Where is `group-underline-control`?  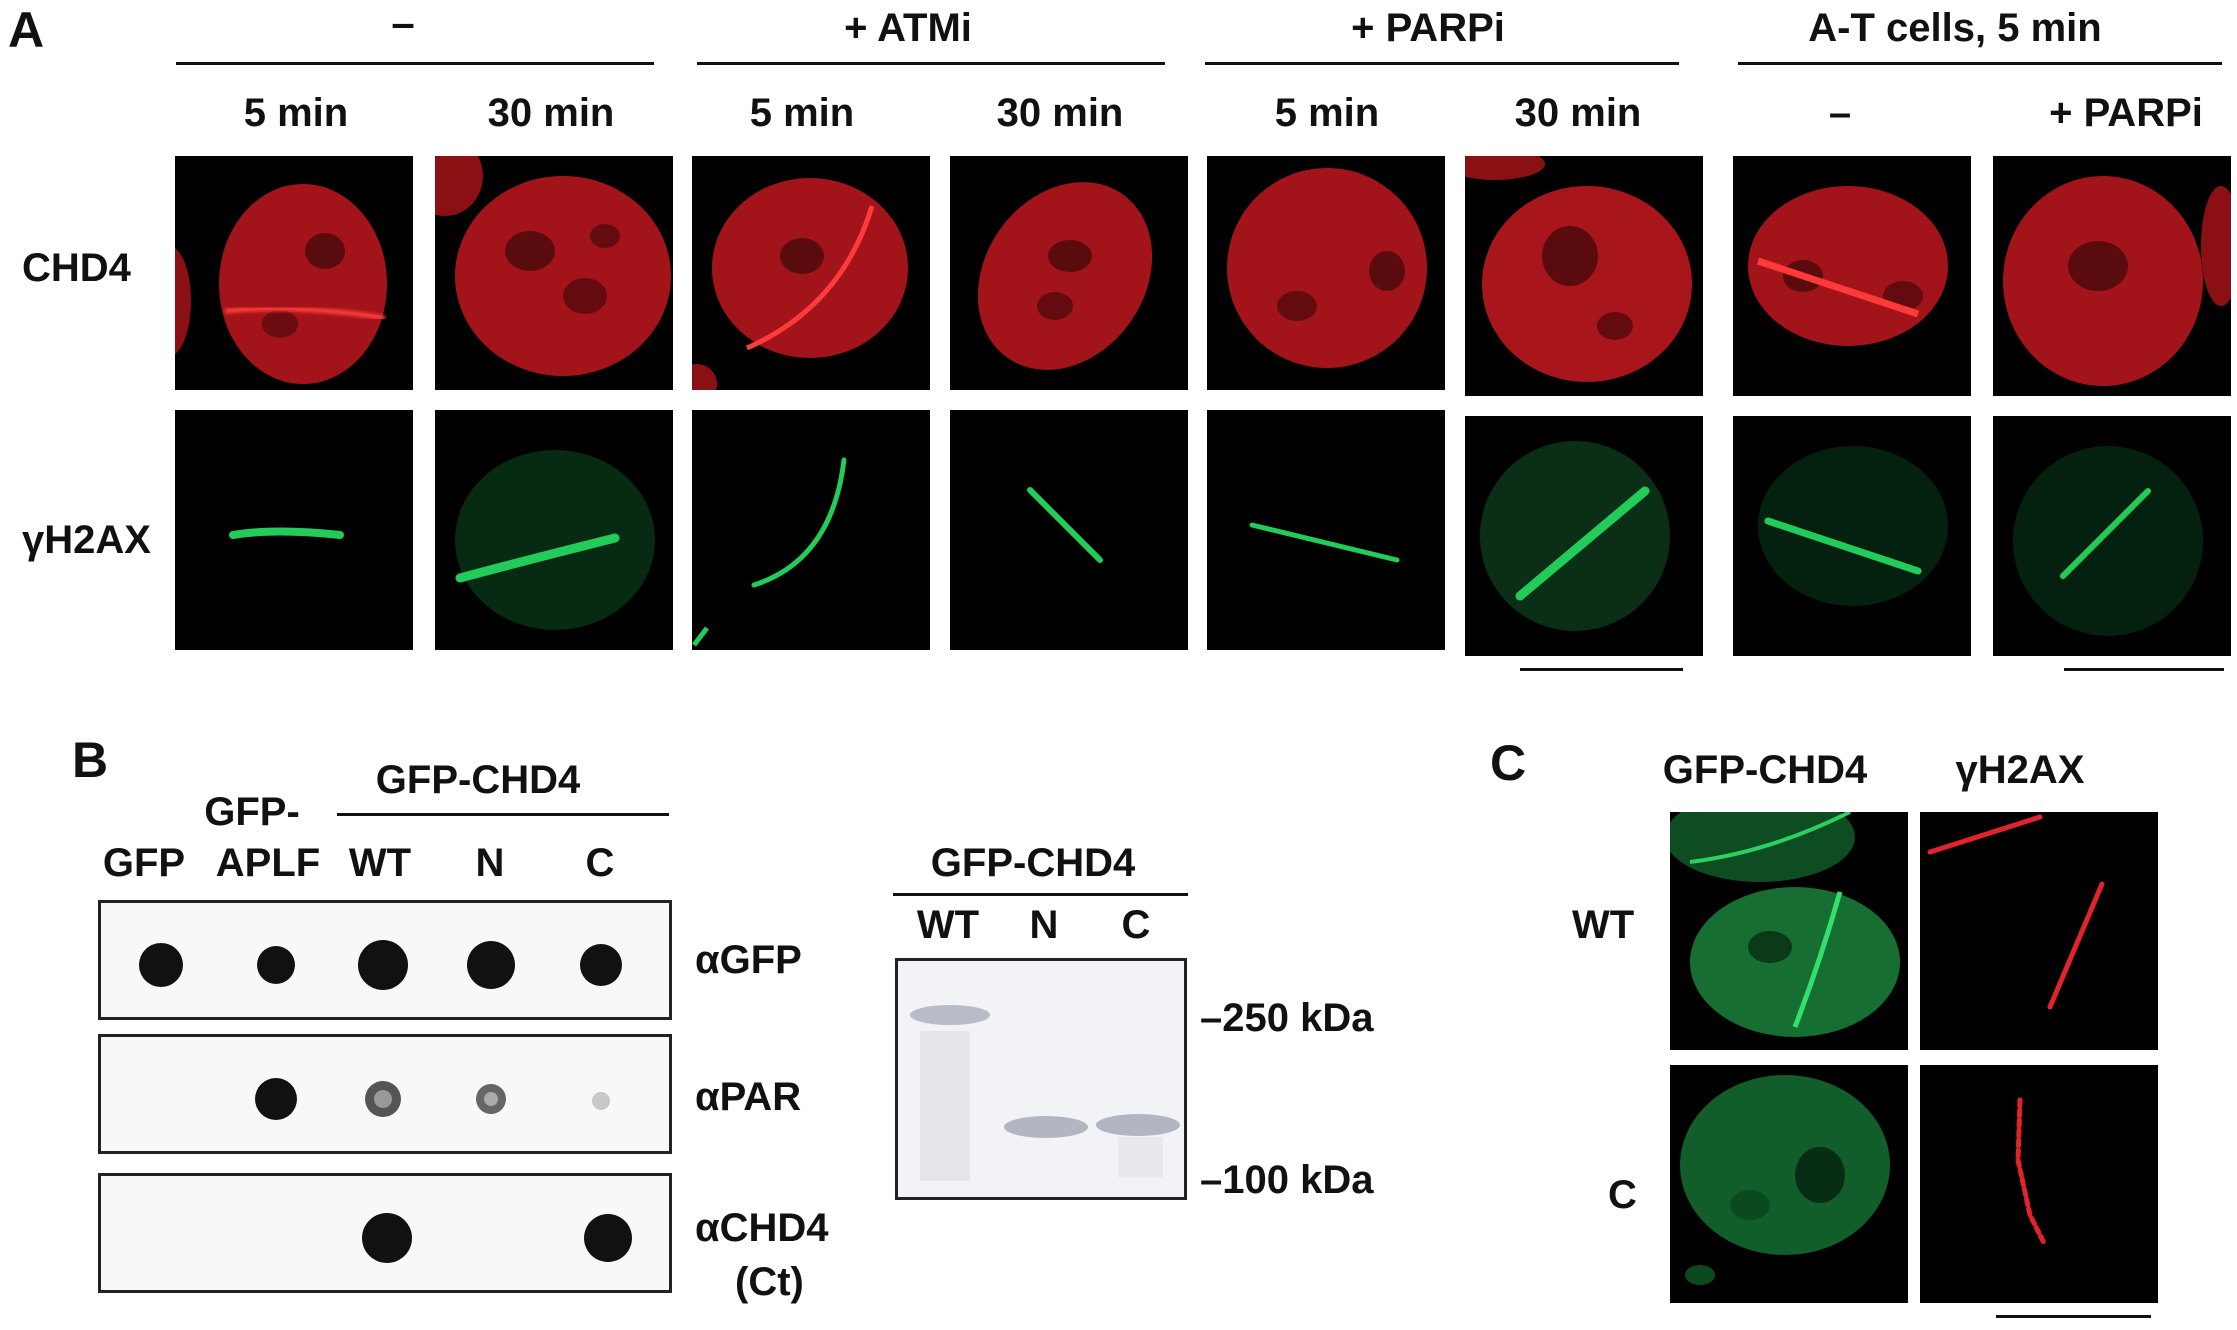
group-underline-control is located at coordinates (415, 63).